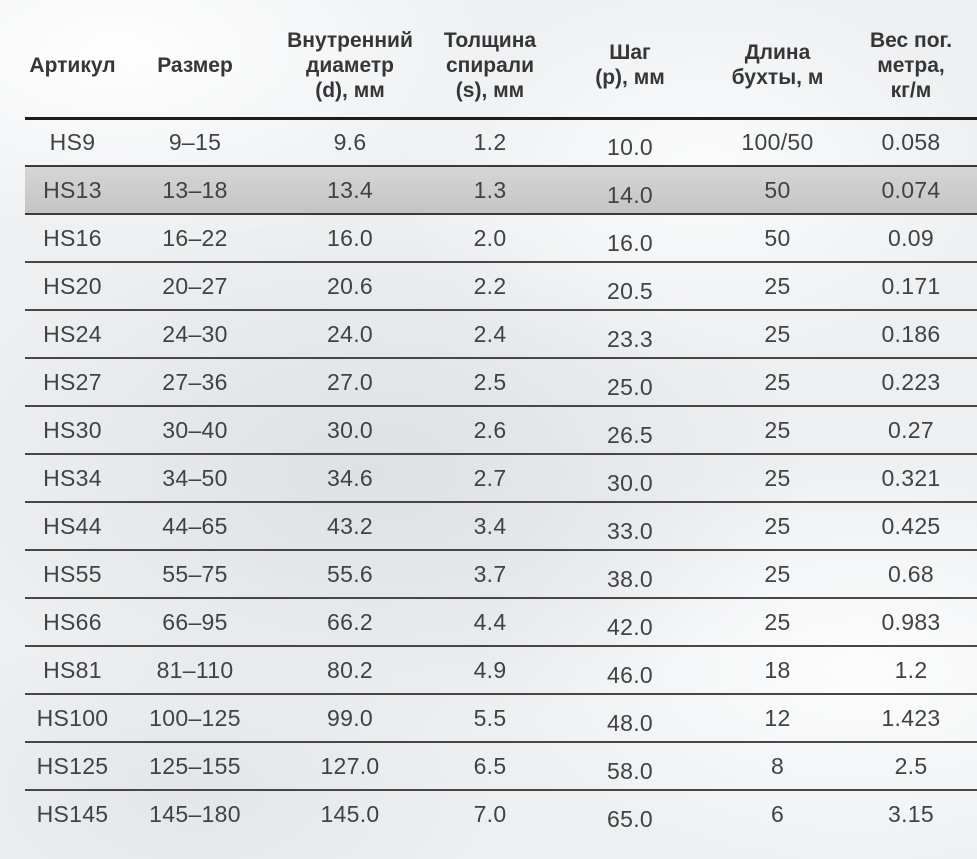 The width and height of the screenshot is (977, 859). I want to click on cell-size: 30–40, so click(195, 430).